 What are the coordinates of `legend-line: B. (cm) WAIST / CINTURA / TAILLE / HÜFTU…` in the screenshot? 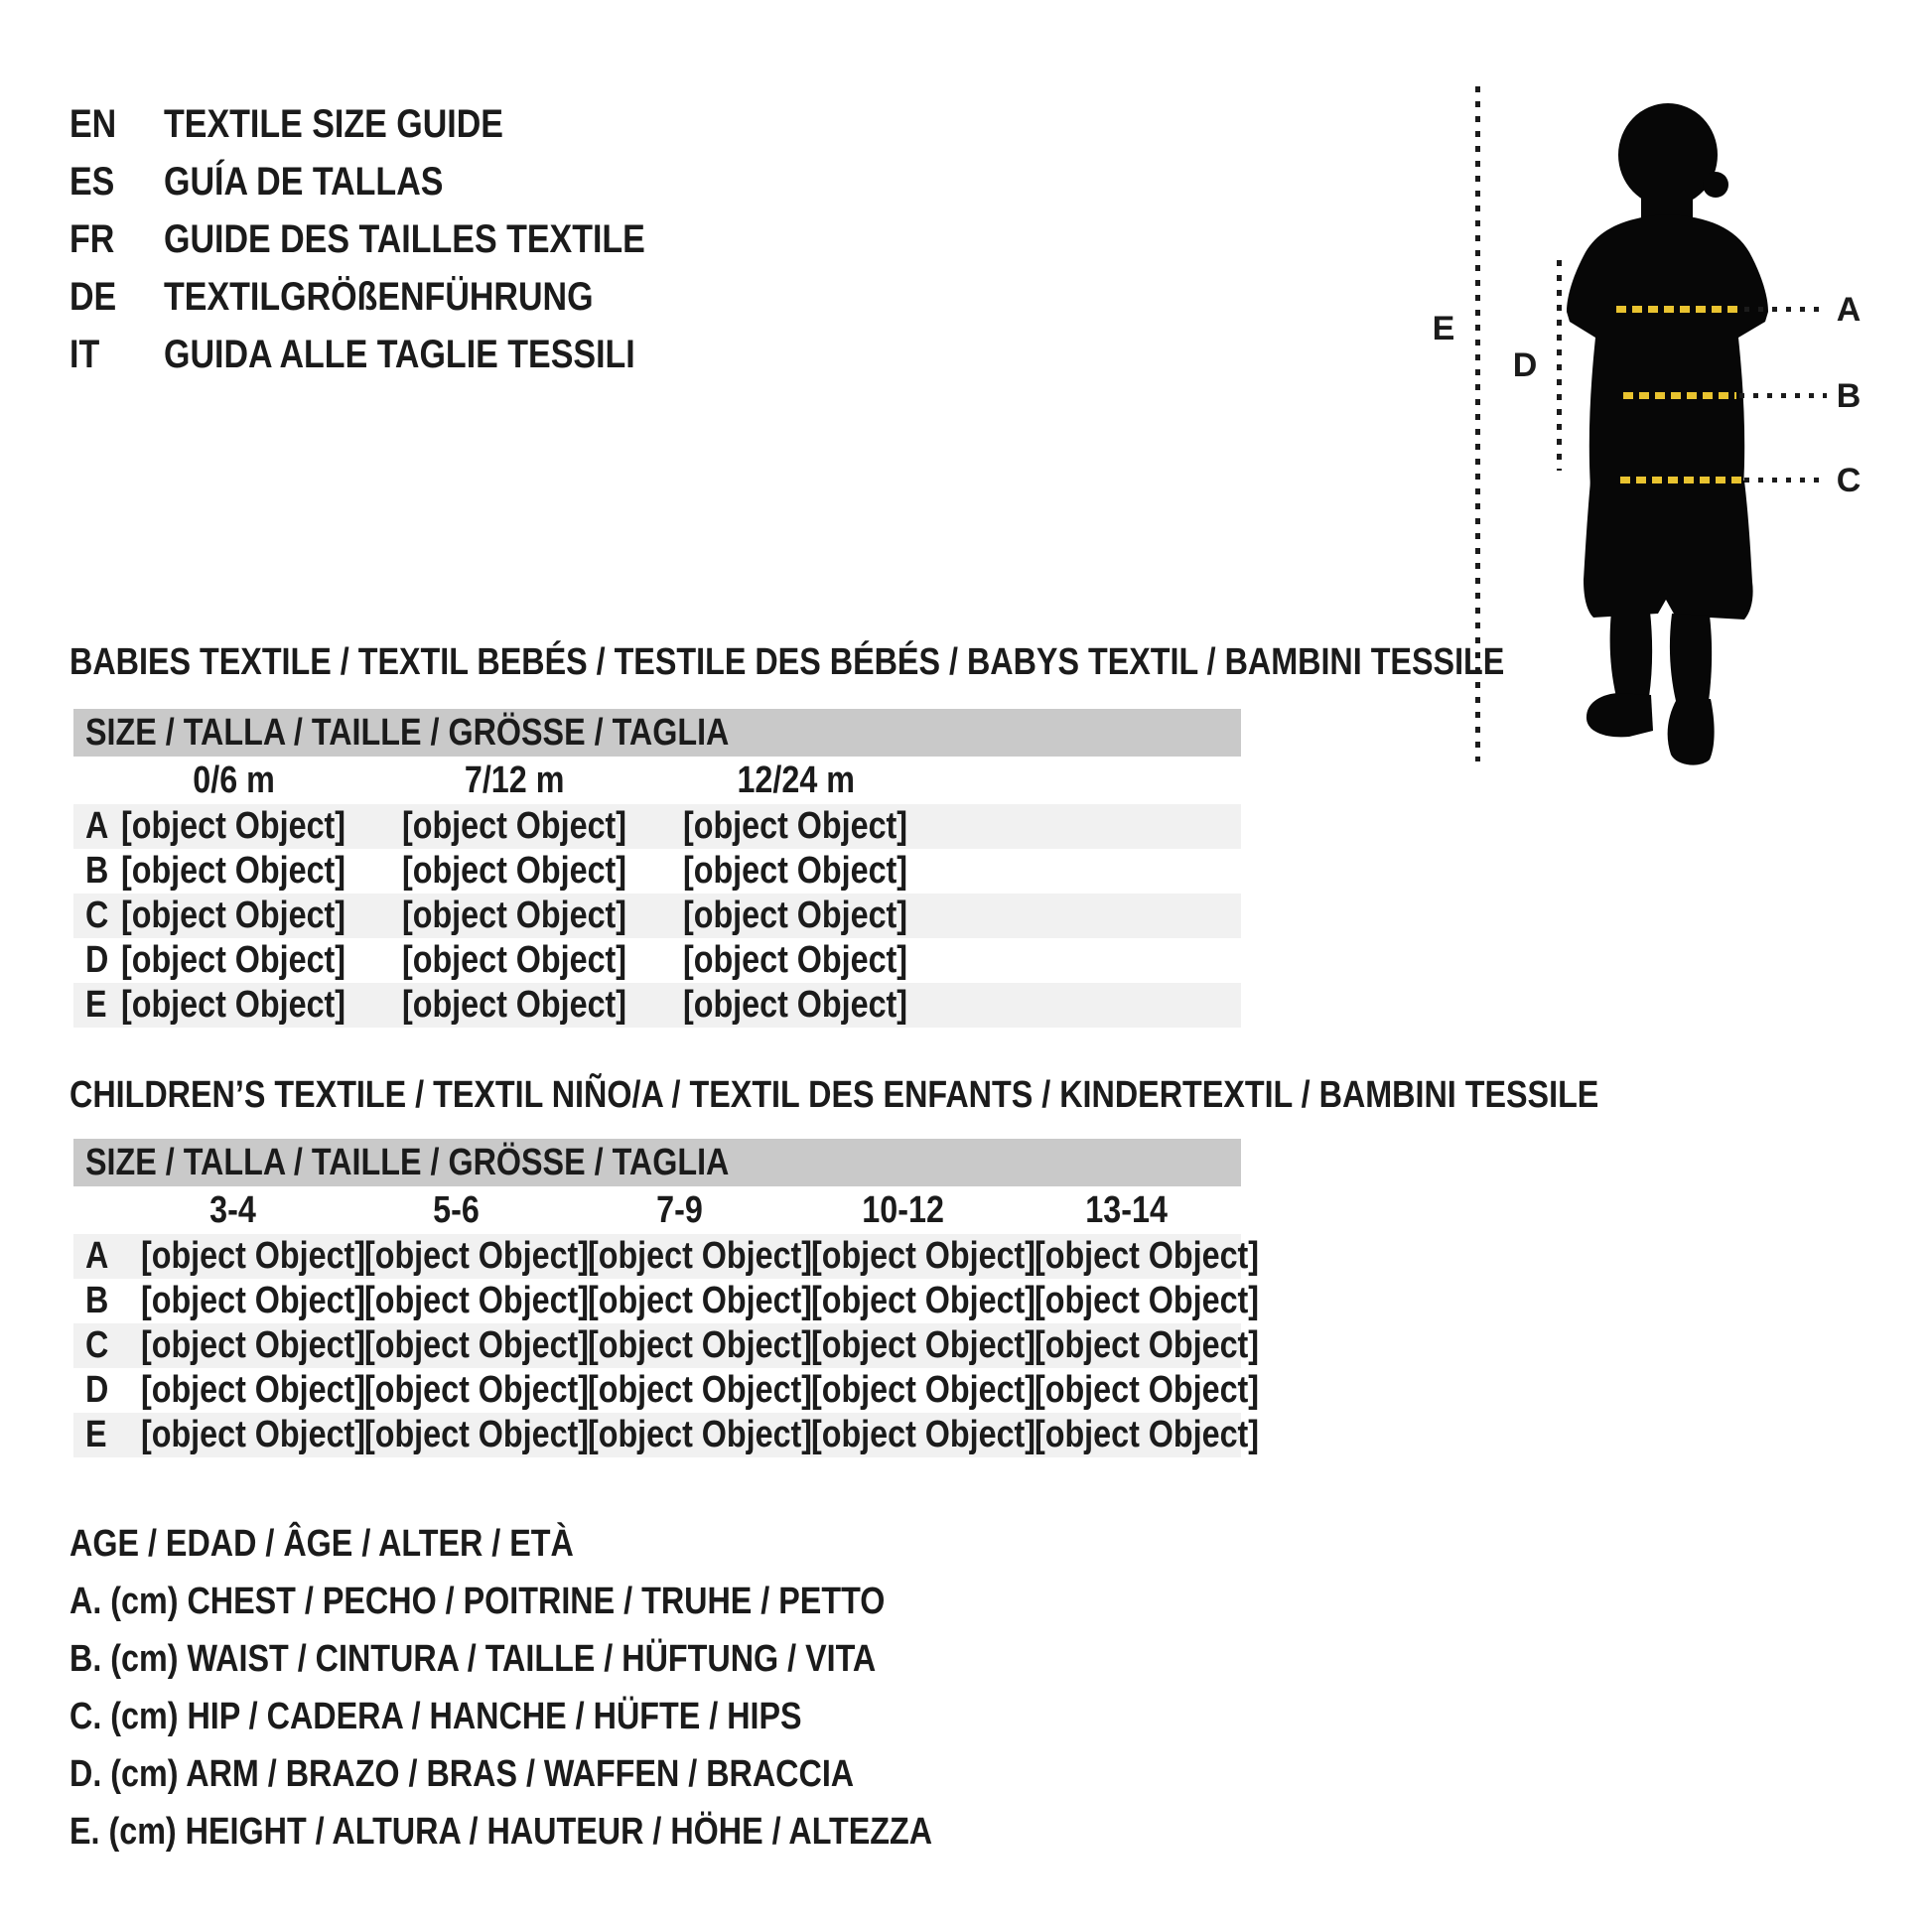 It's located at (473, 1659).